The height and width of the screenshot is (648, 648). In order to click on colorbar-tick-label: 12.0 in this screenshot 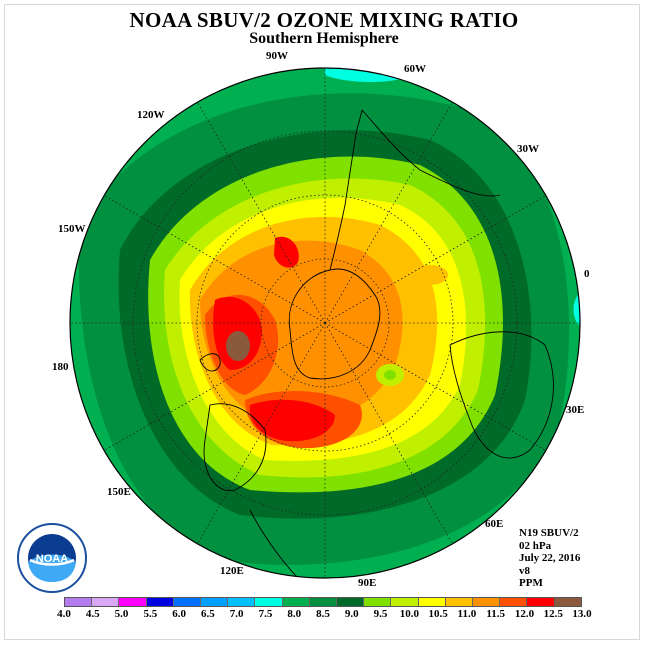, I will do `click(524, 614)`.